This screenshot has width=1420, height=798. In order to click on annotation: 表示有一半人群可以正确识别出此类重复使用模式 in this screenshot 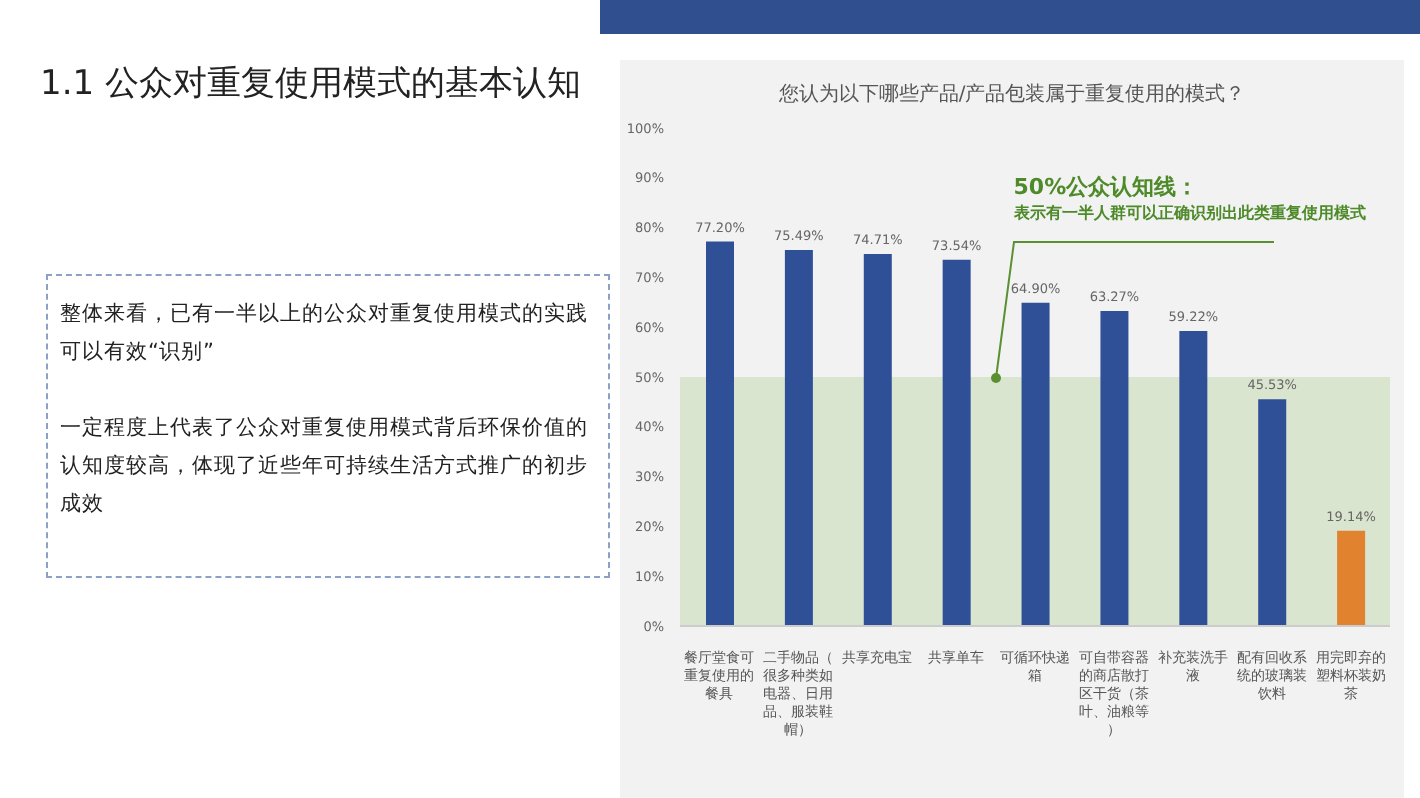, I will do `click(1189, 212)`.